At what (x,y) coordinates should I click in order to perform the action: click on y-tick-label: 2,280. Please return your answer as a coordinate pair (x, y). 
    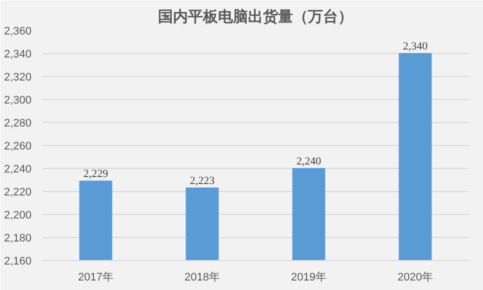
    Looking at the image, I should click on (18, 124).